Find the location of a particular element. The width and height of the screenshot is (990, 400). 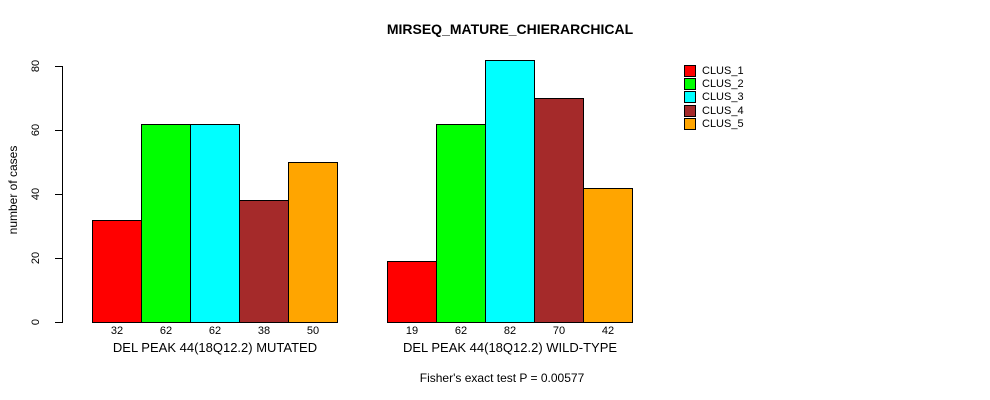

y-tick-label: 0 is located at coordinates (36, 322).